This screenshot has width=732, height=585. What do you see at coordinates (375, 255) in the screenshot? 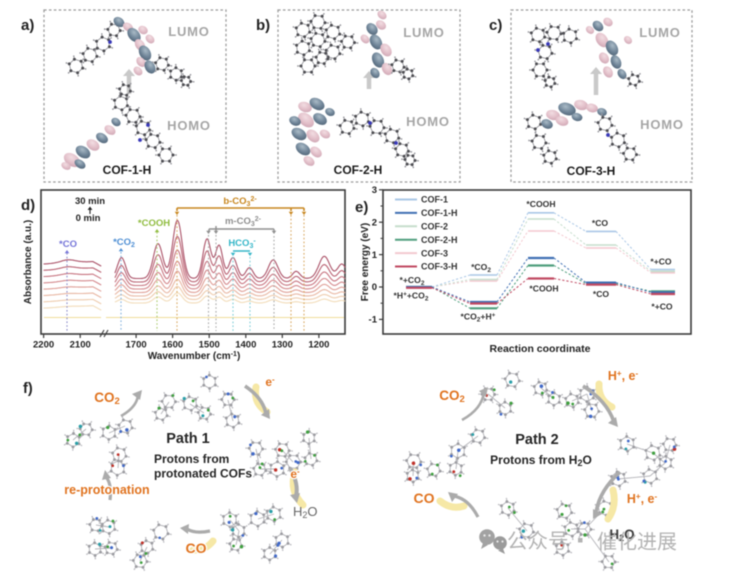
I see `svg-text: 1` at bounding box center [375, 255].